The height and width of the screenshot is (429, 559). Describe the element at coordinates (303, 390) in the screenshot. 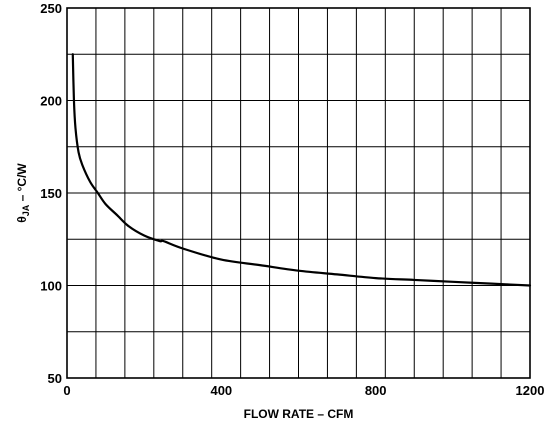

I see `x-tick-labels: 0 400 800 1200` at that location.